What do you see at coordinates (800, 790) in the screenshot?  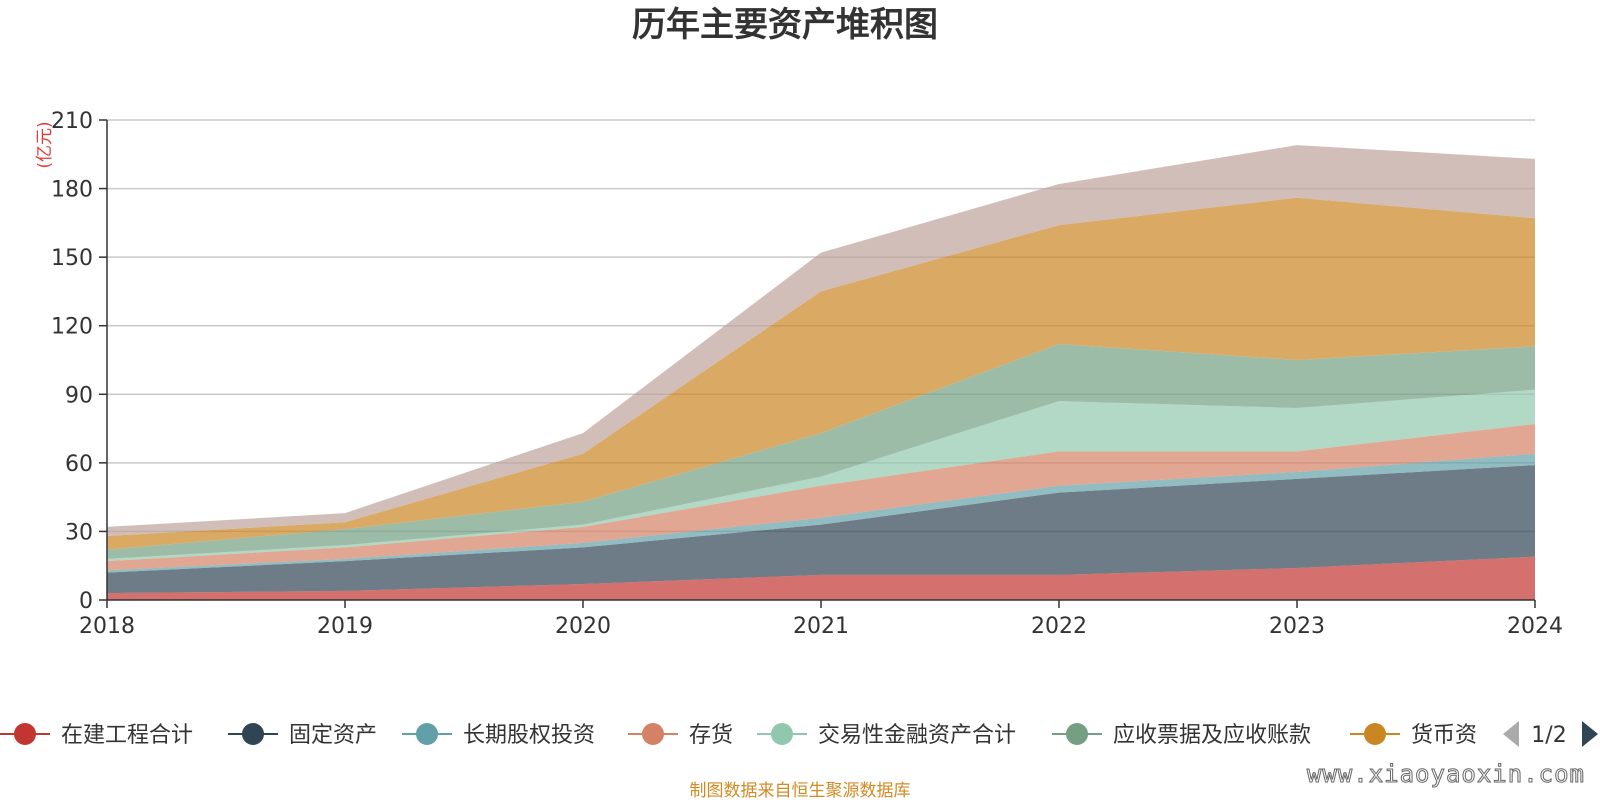 I see `source-note: 制图数据来自恒生聚源数据库` at bounding box center [800, 790].